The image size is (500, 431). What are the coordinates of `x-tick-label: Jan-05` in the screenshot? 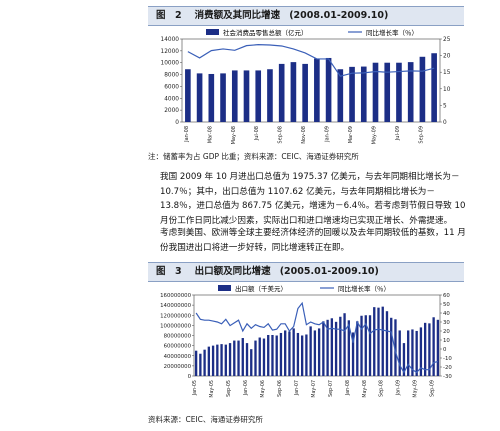 It's located at (195, 388).